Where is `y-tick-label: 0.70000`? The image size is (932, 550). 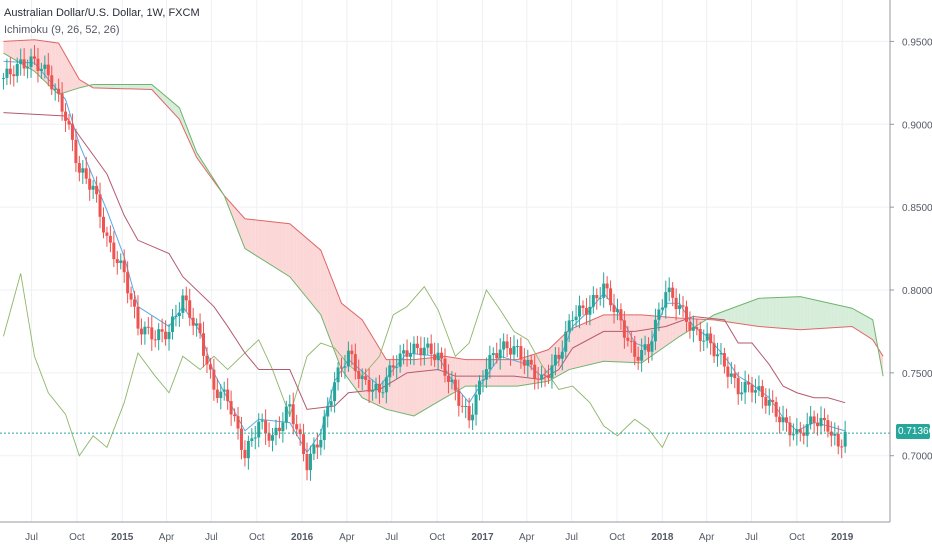 y-tick-label: 0.70000 is located at coordinates (917, 457).